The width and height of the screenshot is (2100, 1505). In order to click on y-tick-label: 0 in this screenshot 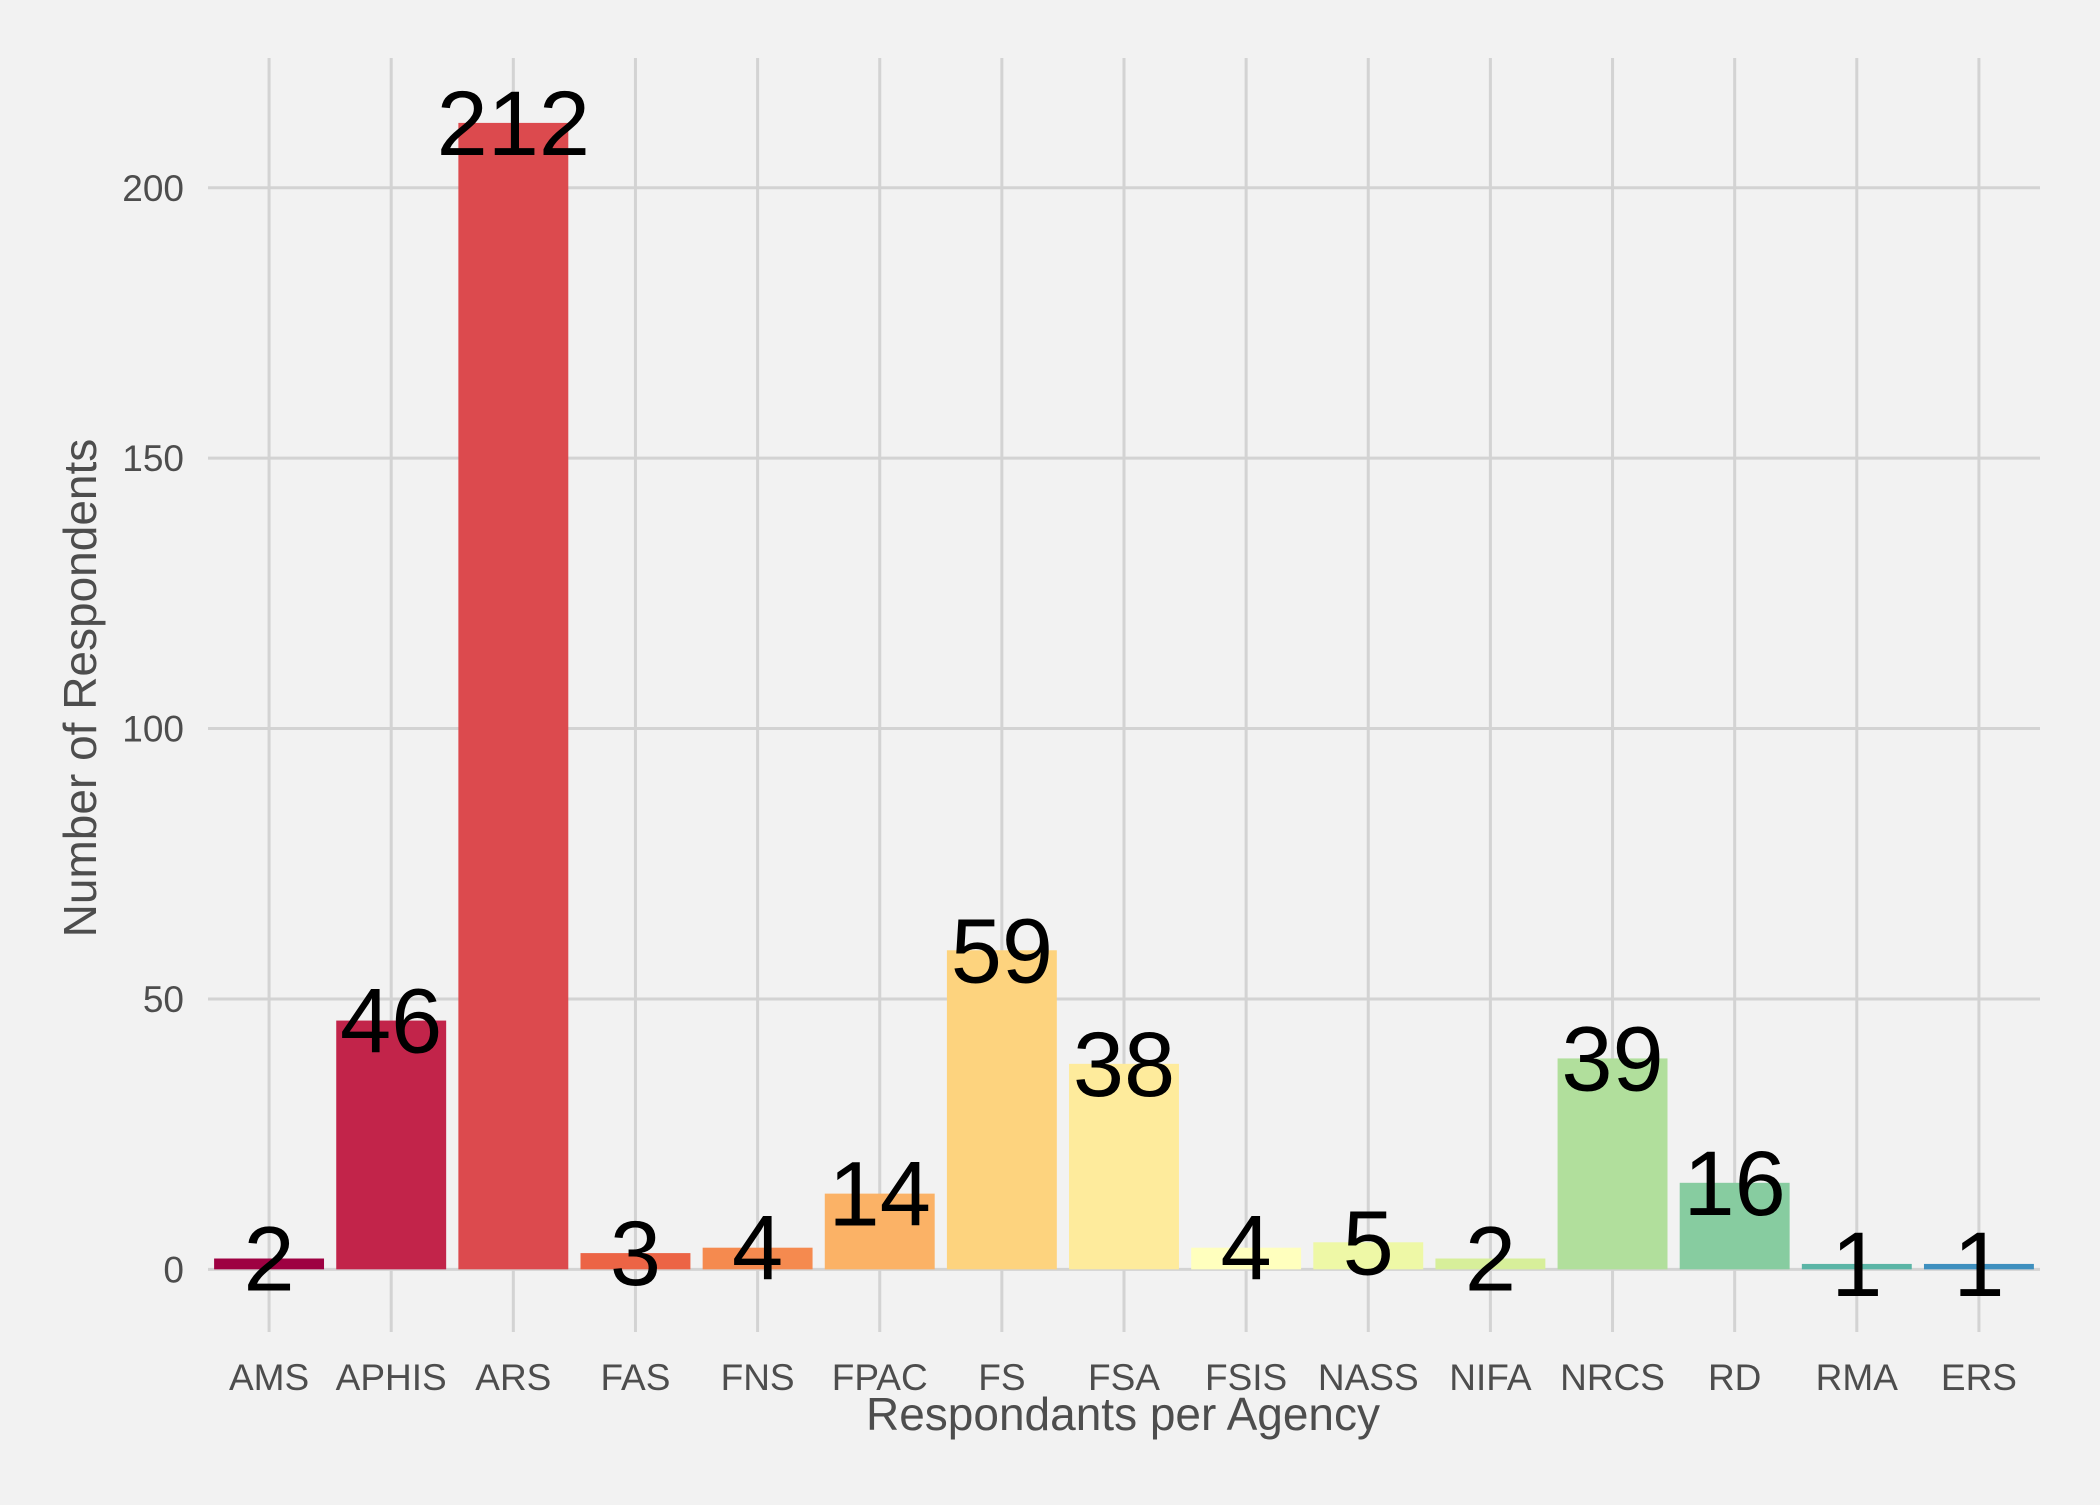, I will do `click(173, 1269)`.